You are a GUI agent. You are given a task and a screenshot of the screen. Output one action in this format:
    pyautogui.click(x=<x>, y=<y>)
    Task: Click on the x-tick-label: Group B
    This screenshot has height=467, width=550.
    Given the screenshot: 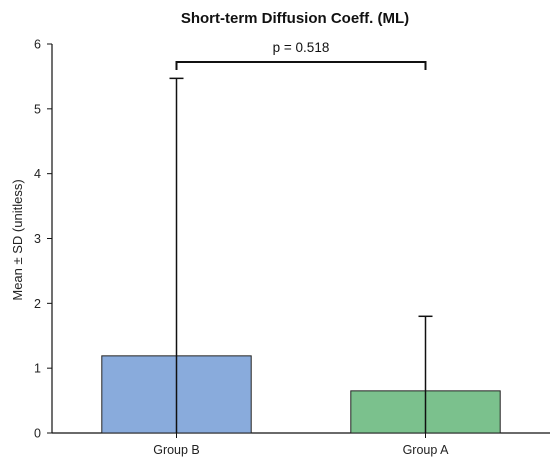 What is the action you would take?
    pyautogui.click(x=176, y=450)
    